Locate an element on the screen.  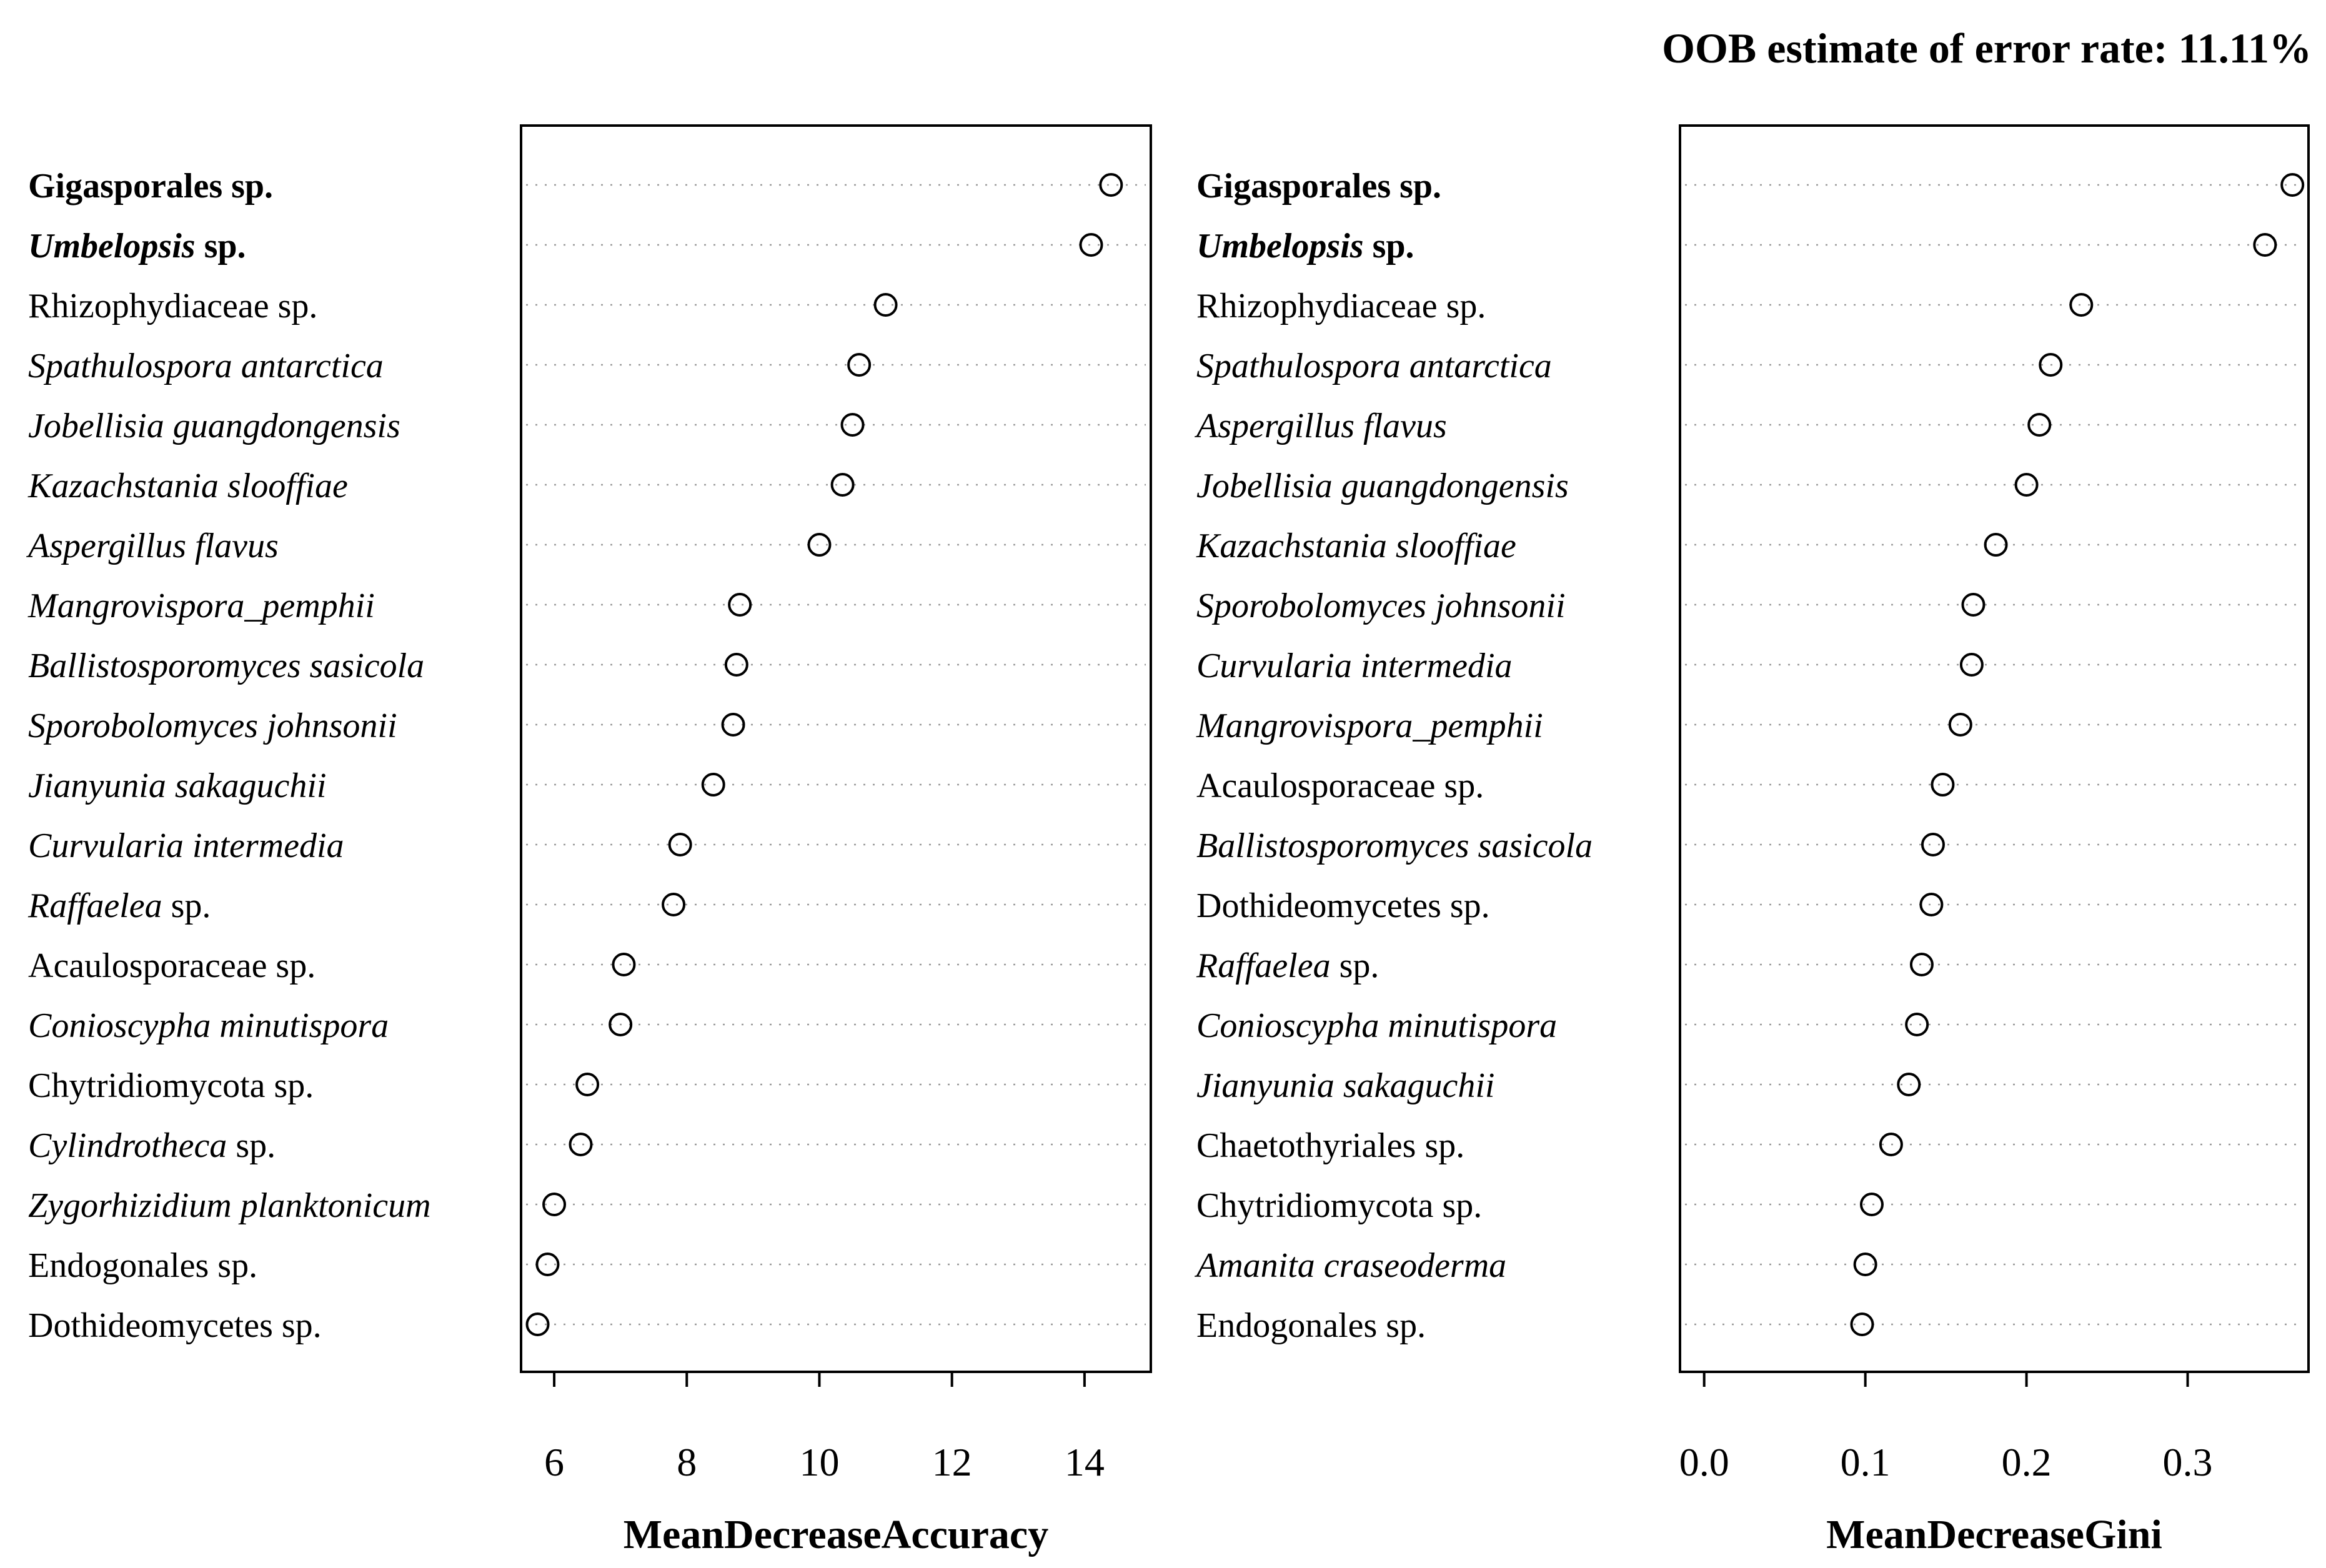
taxon-name-text: Acaulosporaceae sp. is located at coordinates (172, 965).